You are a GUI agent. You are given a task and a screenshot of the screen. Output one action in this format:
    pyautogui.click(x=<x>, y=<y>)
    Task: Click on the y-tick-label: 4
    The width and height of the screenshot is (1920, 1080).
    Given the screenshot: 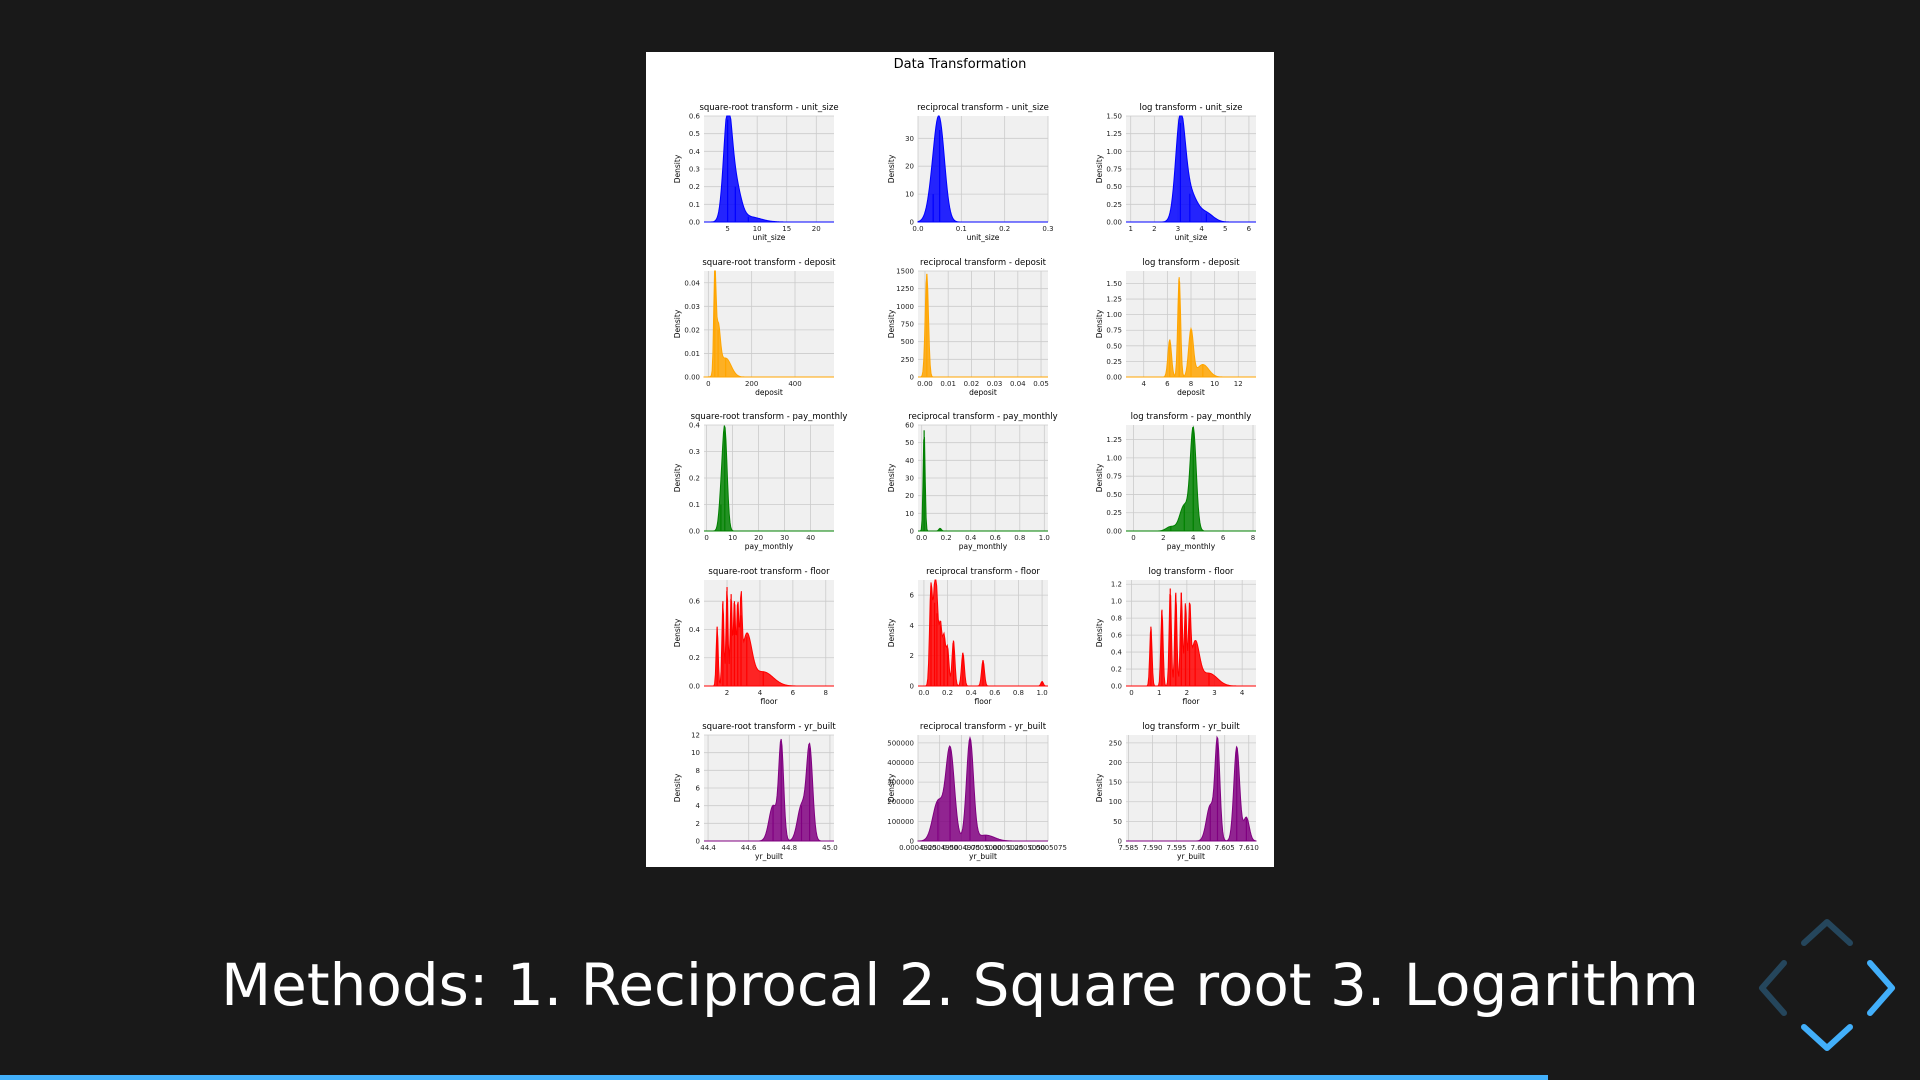 What is the action you would take?
    pyautogui.click(x=912, y=626)
    